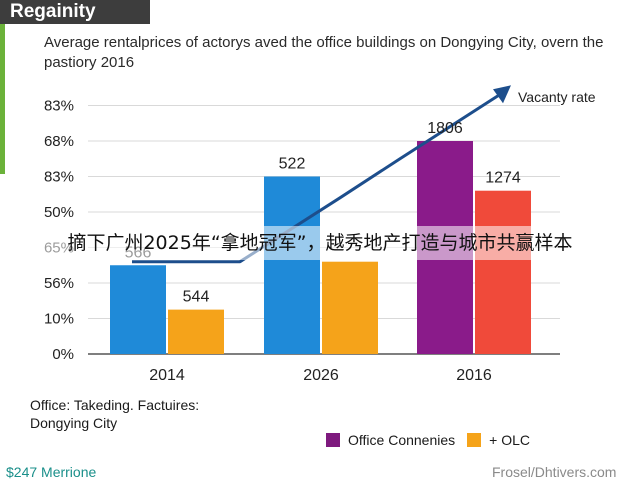 The width and height of the screenshot is (640, 480). I want to click on x-tick-label: 2026, so click(321, 375).